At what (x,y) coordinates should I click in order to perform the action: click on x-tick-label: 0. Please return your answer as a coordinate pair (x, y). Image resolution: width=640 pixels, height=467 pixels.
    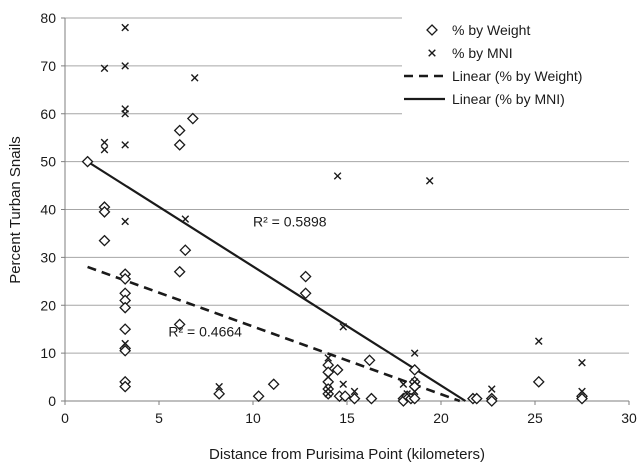
    Looking at the image, I should click on (65, 418).